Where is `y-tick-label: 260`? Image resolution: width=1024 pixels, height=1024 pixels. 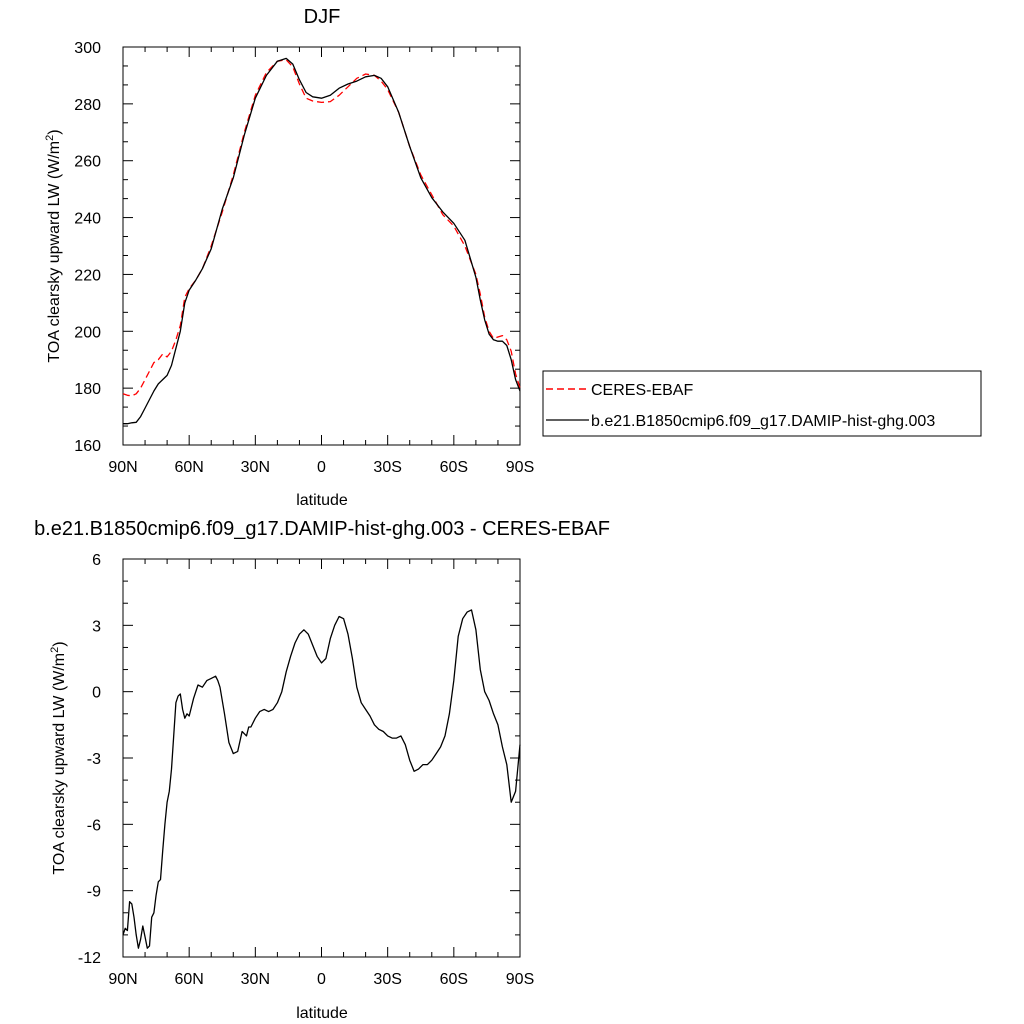
y-tick-label: 260 is located at coordinates (87, 162).